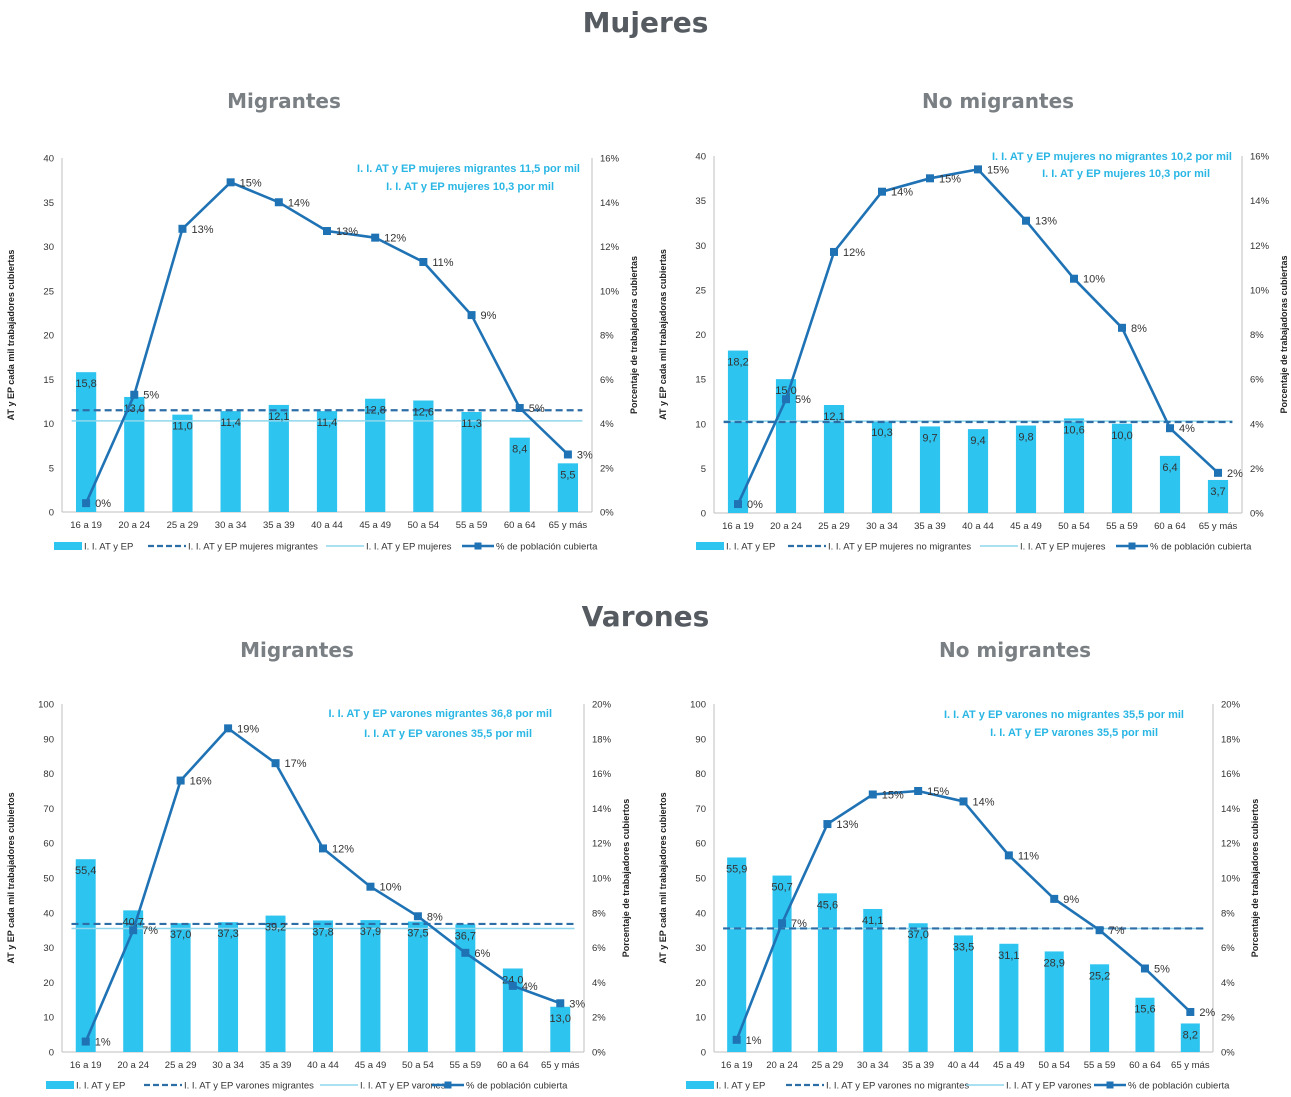  I want to click on x-tick-label: 30 a 34, so click(231, 525).